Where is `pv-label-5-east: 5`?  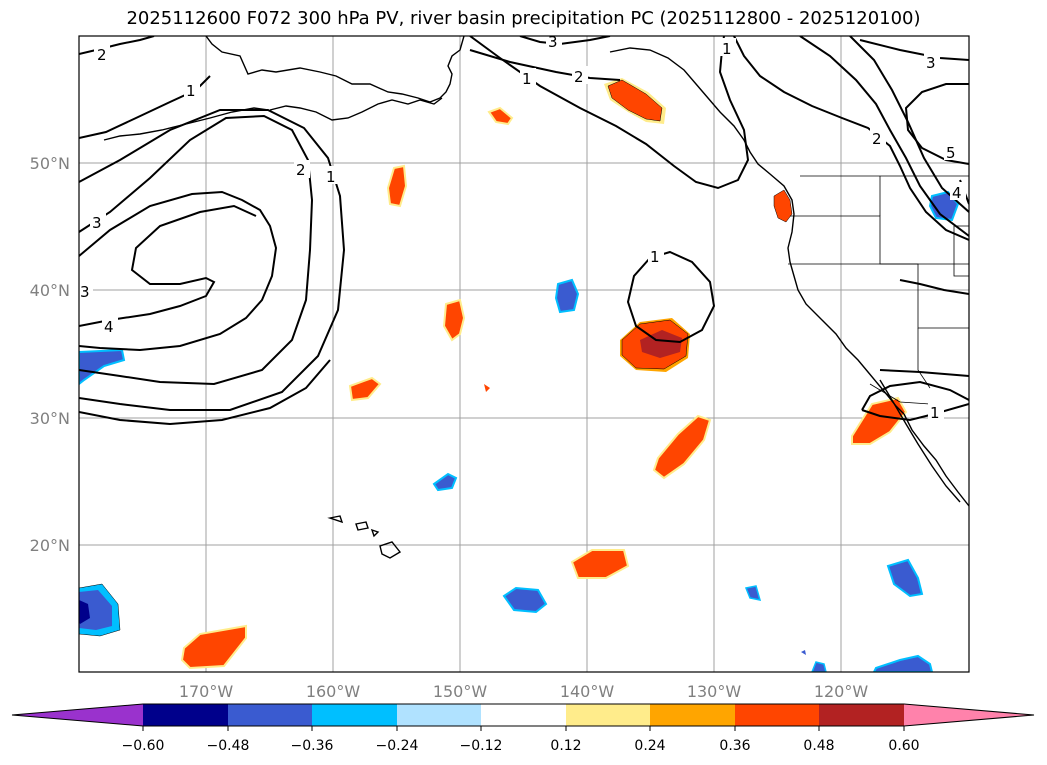 pv-label-5-east: 5 is located at coordinates (951, 153).